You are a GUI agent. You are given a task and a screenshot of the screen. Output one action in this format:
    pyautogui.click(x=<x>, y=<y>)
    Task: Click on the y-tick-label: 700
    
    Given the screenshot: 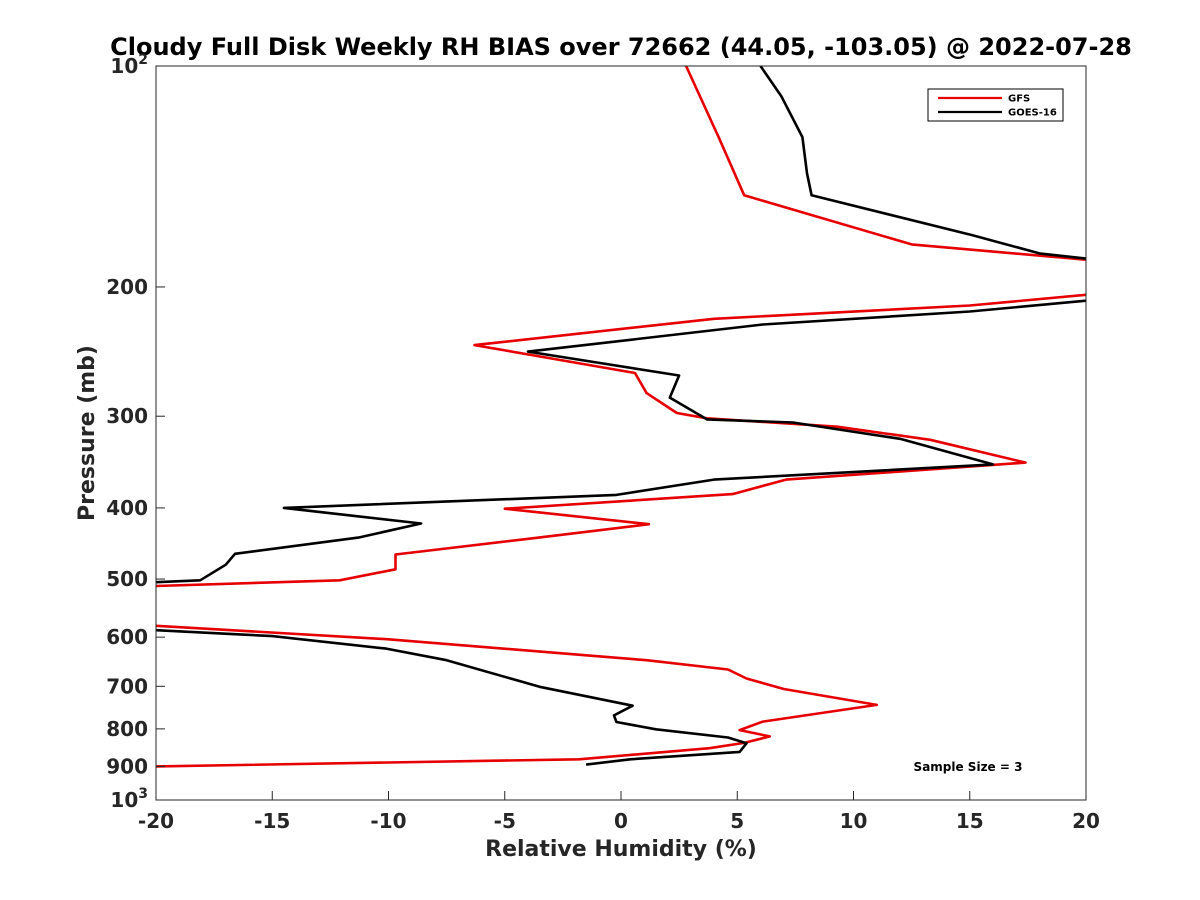 What is the action you would take?
    pyautogui.click(x=127, y=686)
    